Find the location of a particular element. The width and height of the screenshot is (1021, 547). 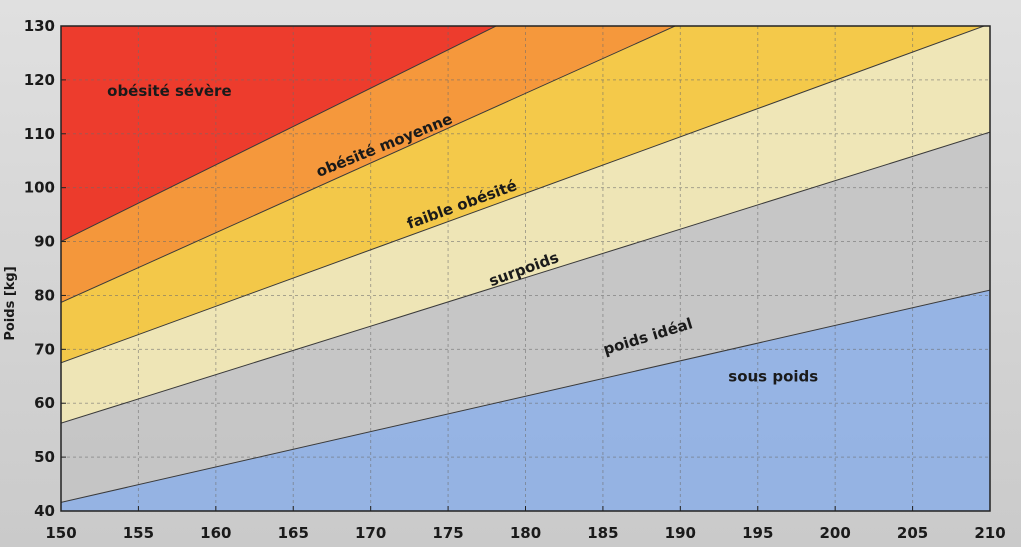

x-tick-label: 170 is located at coordinates (370, 533).